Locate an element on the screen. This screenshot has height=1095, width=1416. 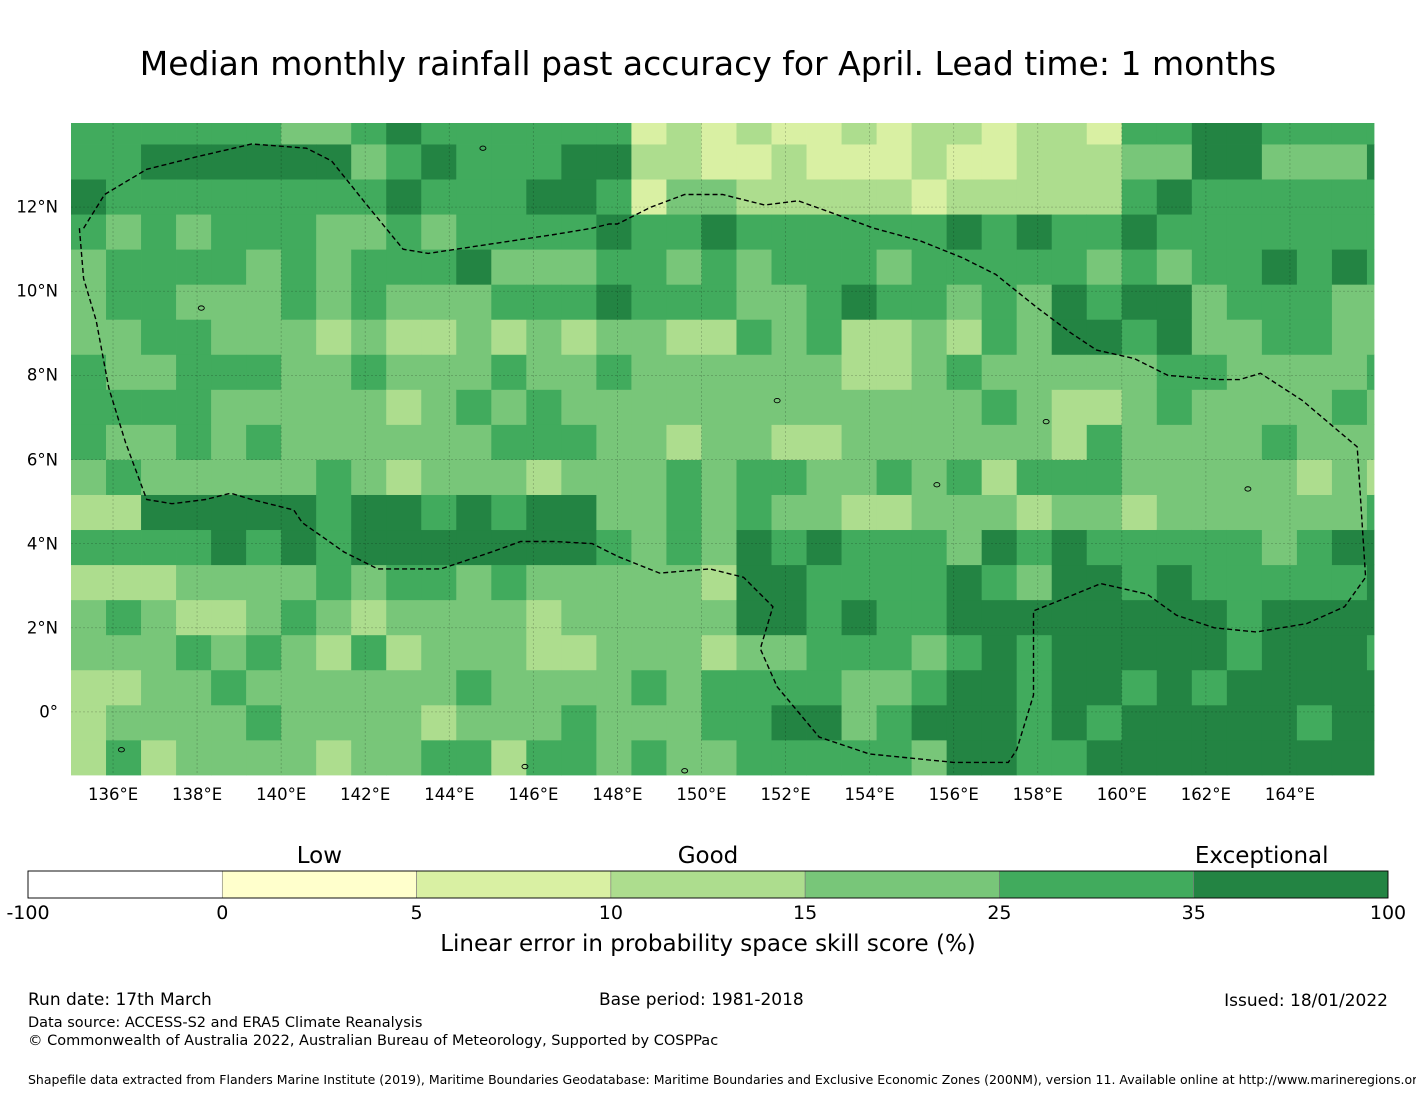
skill-category-label: Low is located at coordinates (319, 856).